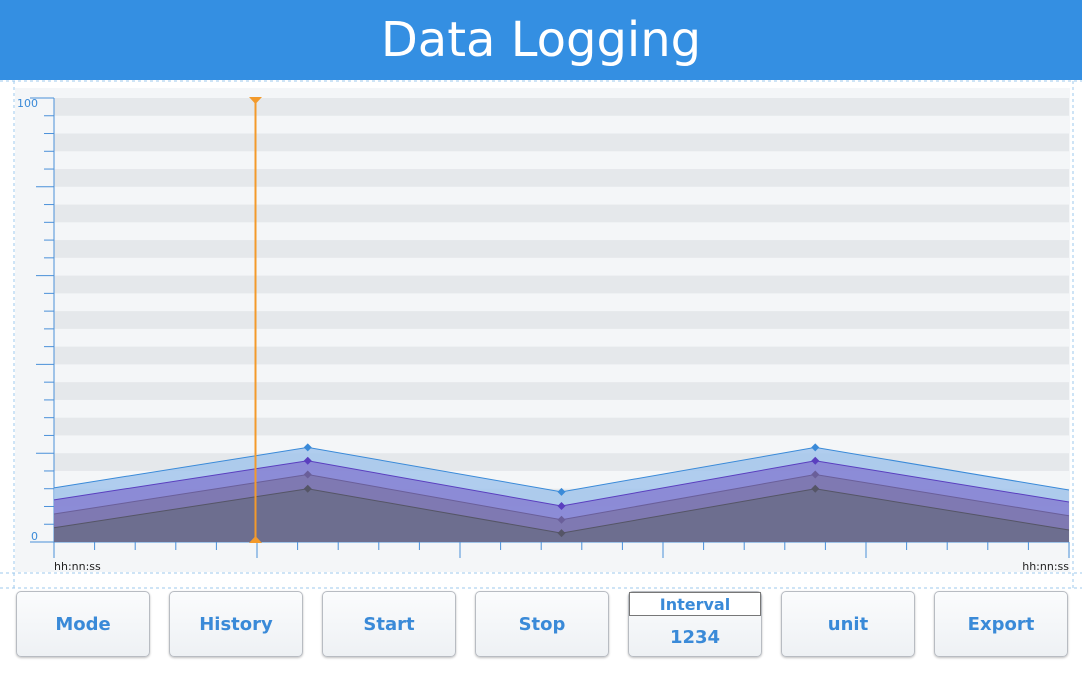 The image size is (1082, 674). I want to click on button: Mode, so click(83, 624).